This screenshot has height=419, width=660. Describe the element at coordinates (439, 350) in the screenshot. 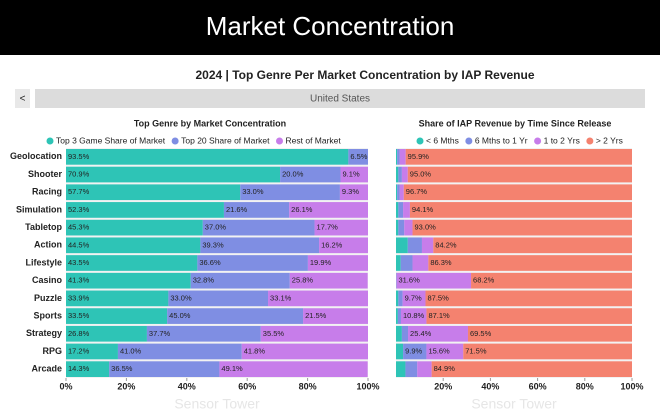

I see `value-label: 15.6%` at that location.